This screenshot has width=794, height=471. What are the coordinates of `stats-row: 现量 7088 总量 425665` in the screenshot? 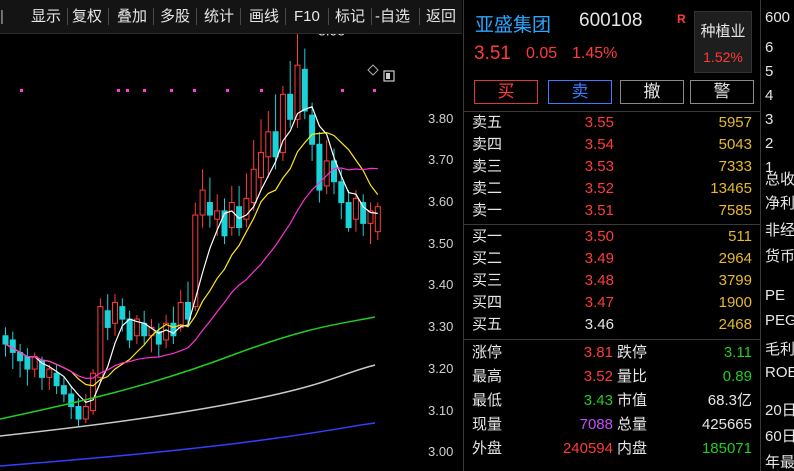 It's located at (612, 425).